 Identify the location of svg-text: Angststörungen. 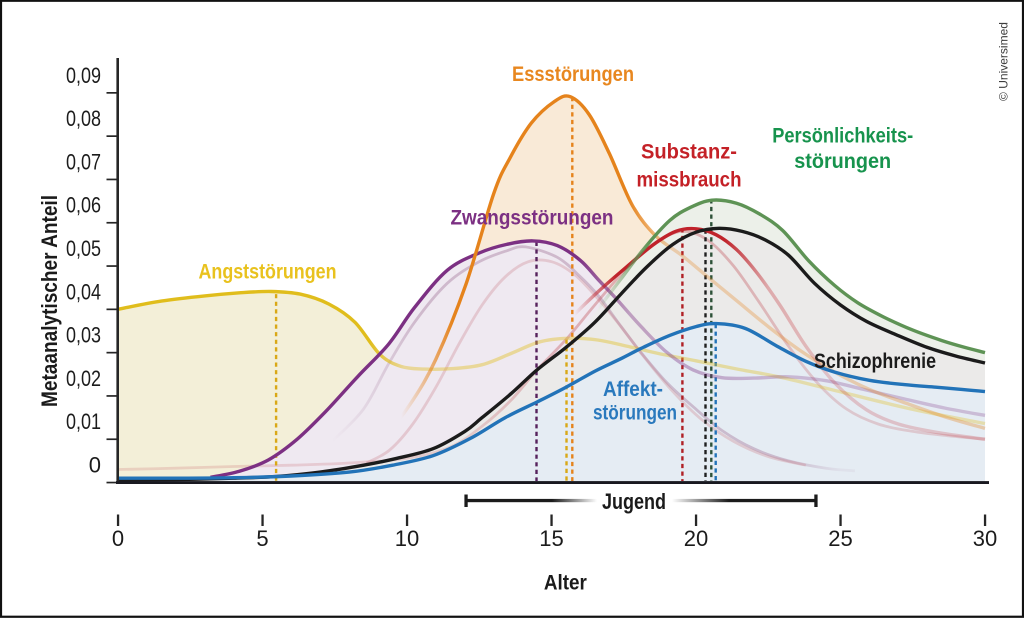
(268, 272).